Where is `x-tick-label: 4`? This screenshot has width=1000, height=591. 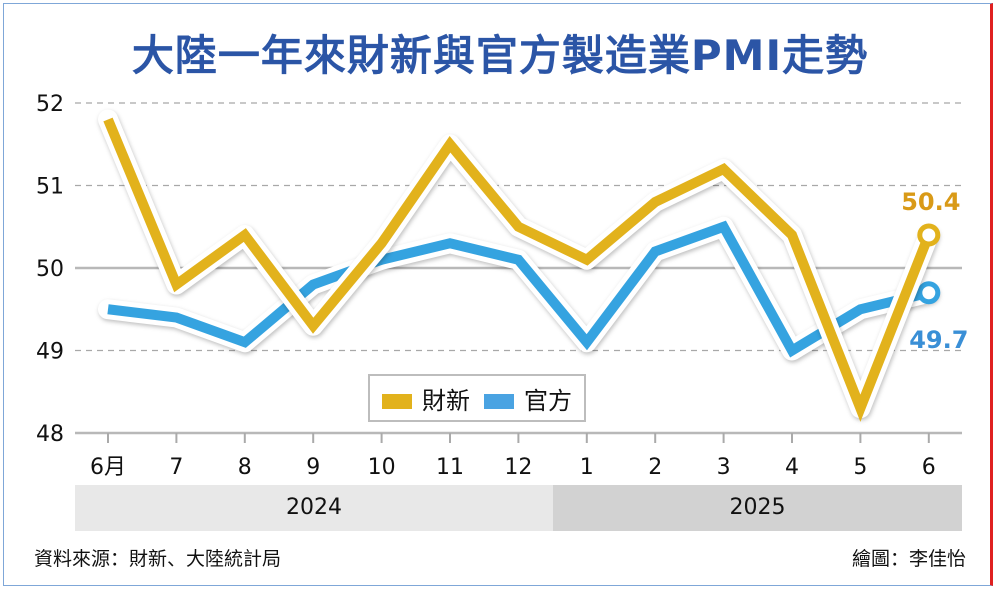
x-tick-label: 4 is located at coordinates (792, 467).